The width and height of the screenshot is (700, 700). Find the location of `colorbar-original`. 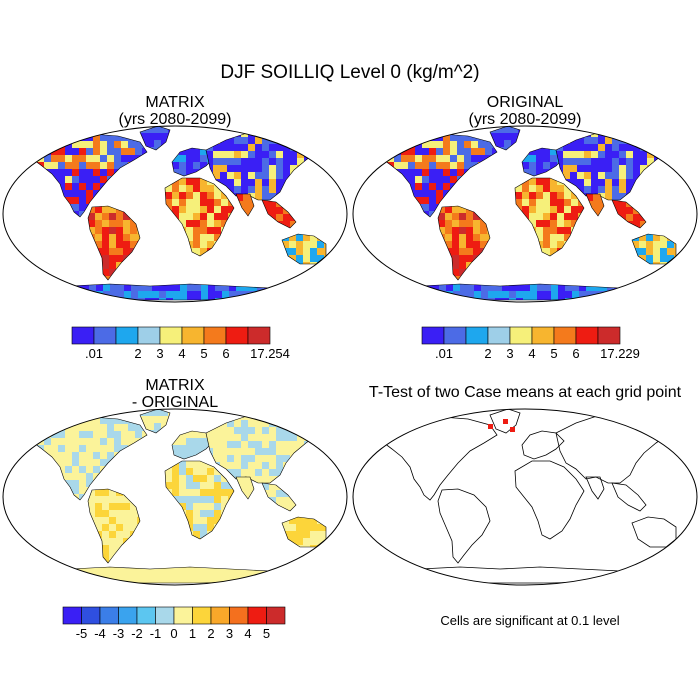

colorbar-original is located at coordinates (521, 335).